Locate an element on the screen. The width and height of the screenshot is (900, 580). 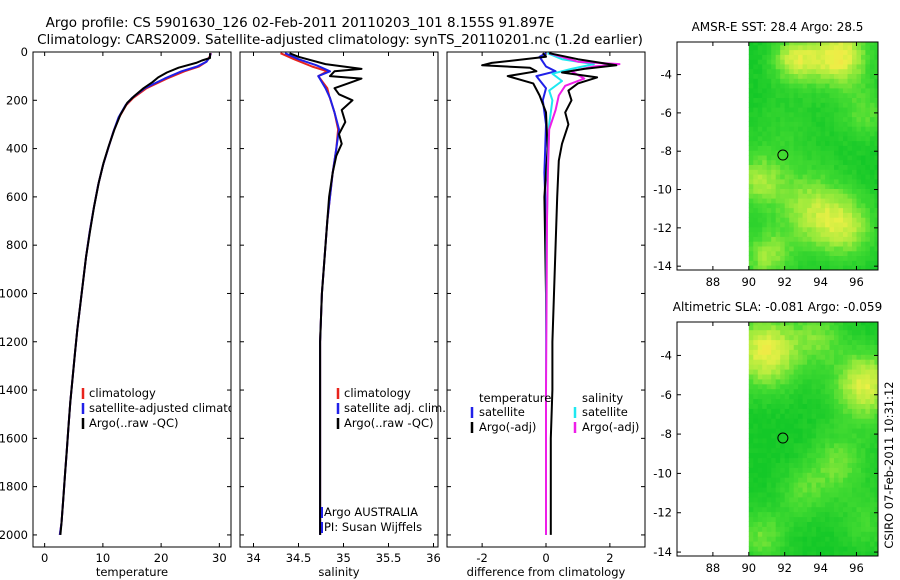
annotation-text: PI: Susan Wijffels is located at coordinates (373, 527).